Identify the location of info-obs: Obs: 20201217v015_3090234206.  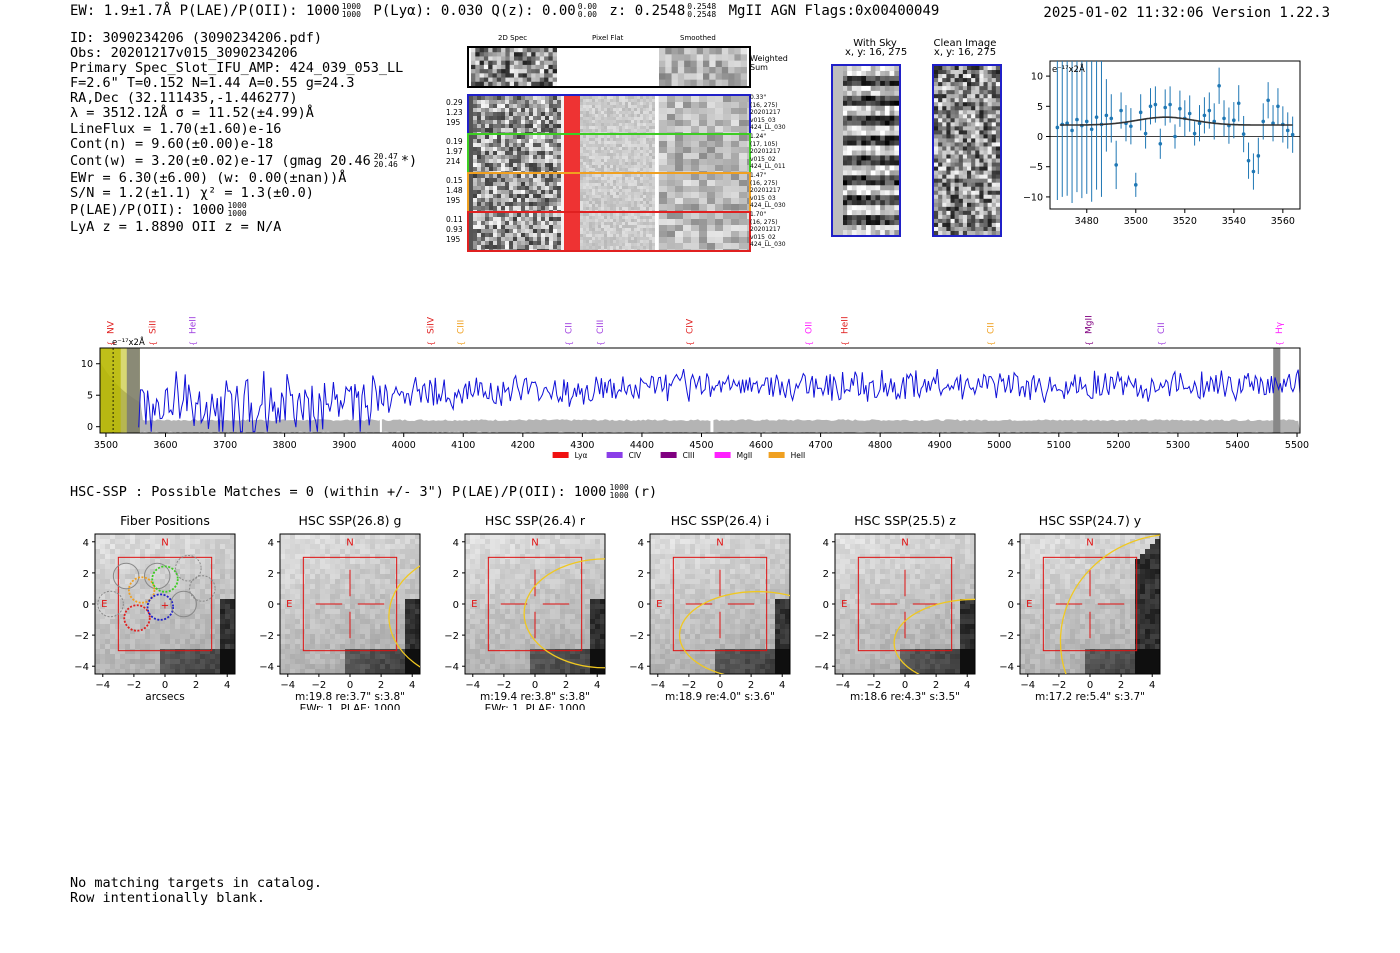
(184, 53).